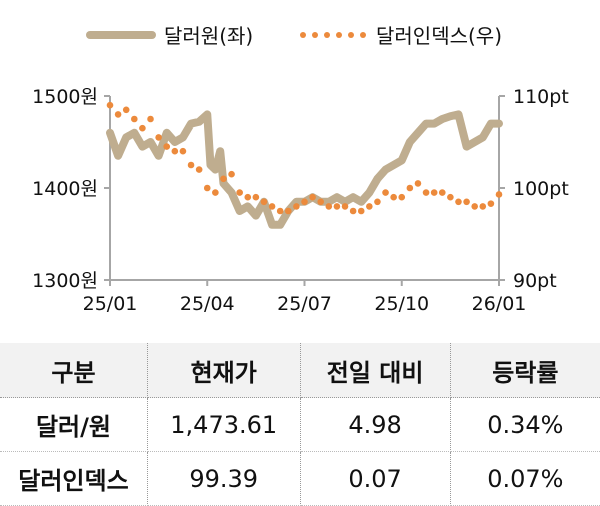  What do you see at coordinates (65, 189) in the screenshot?
I see `svg-text: 1400원` at bounding box center [65, 189].